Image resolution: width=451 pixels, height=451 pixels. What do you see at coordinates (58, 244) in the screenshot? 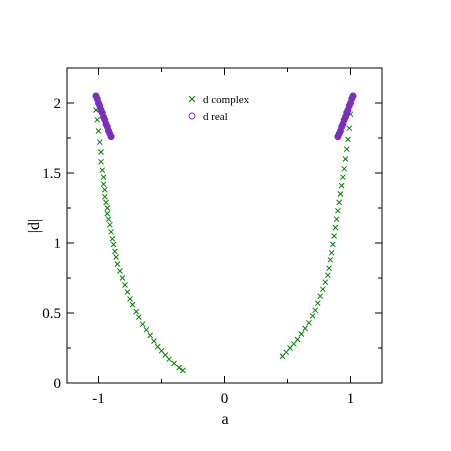
I see `y-tick-label: 1` at bounding box center [58, 244].